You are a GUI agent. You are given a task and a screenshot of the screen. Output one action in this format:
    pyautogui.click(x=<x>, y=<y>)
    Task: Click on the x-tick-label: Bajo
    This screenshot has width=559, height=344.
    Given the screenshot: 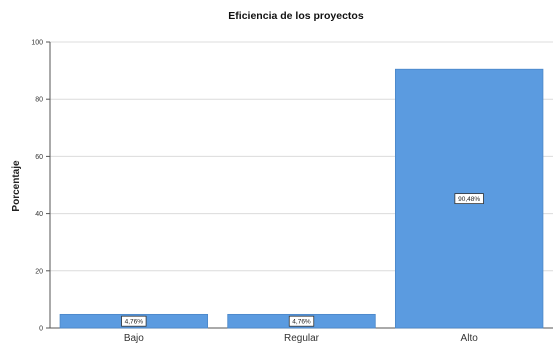 What is the action you would take?
    pyautogui.click(x=134, y=338)
    